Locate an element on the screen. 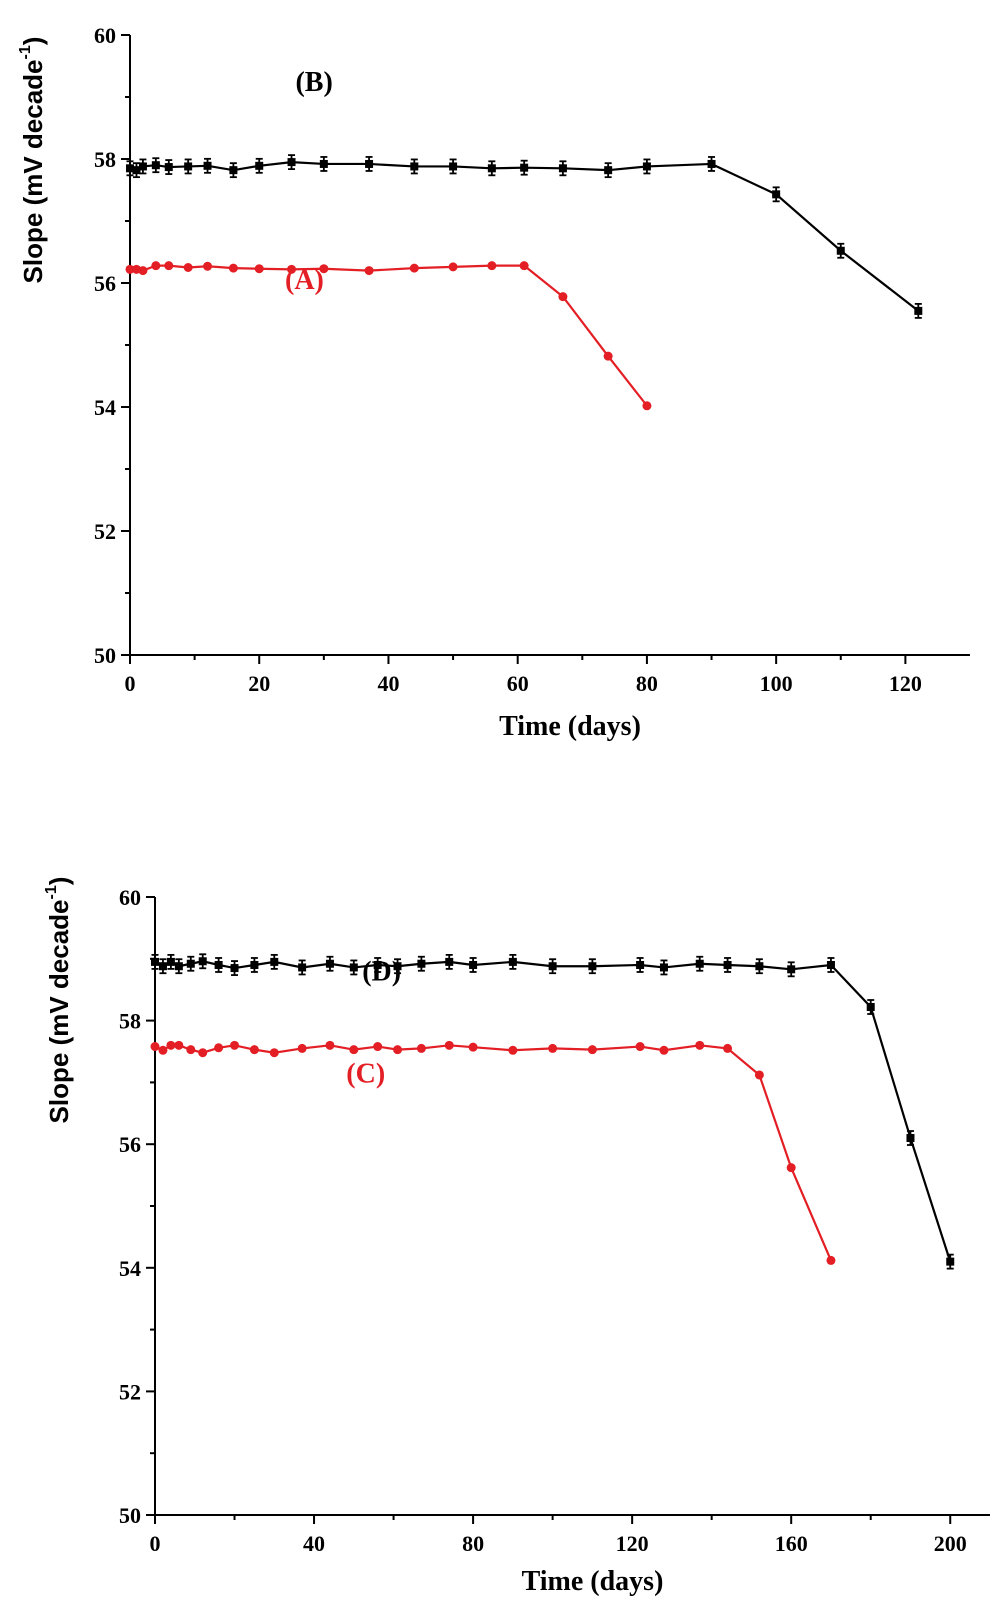 Image resolution: width=1000 pixels, height=1605 pixels. y-tick-label: 56 is located at coordinates (105, 283).